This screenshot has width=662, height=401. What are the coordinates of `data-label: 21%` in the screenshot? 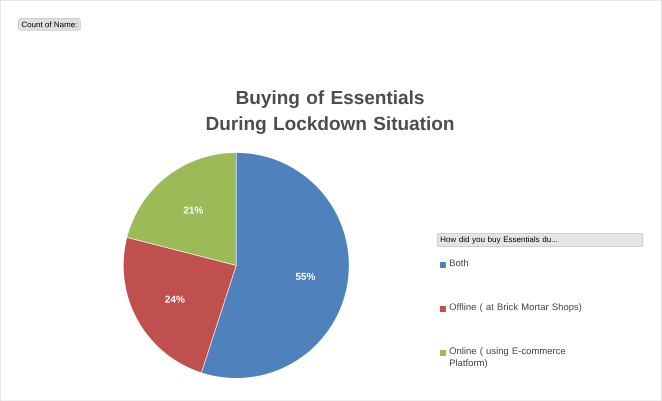 It's located at (194, 210).